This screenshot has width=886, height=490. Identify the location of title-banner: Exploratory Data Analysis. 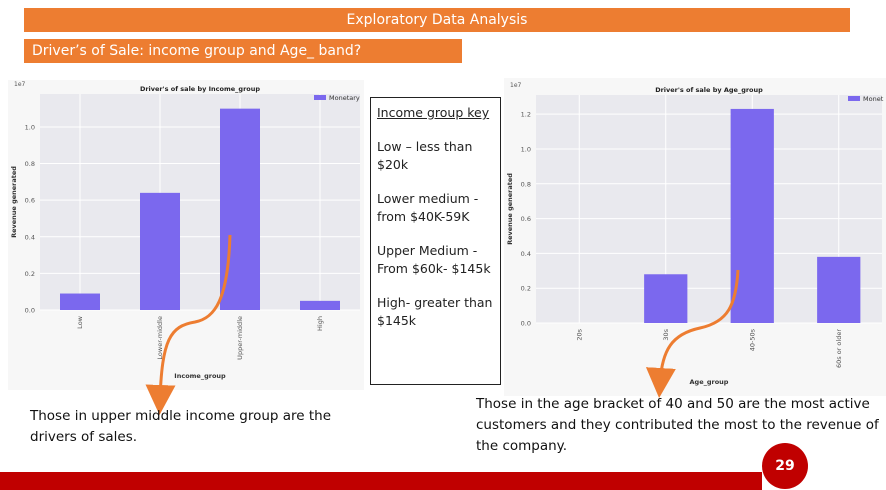
(437, 20).